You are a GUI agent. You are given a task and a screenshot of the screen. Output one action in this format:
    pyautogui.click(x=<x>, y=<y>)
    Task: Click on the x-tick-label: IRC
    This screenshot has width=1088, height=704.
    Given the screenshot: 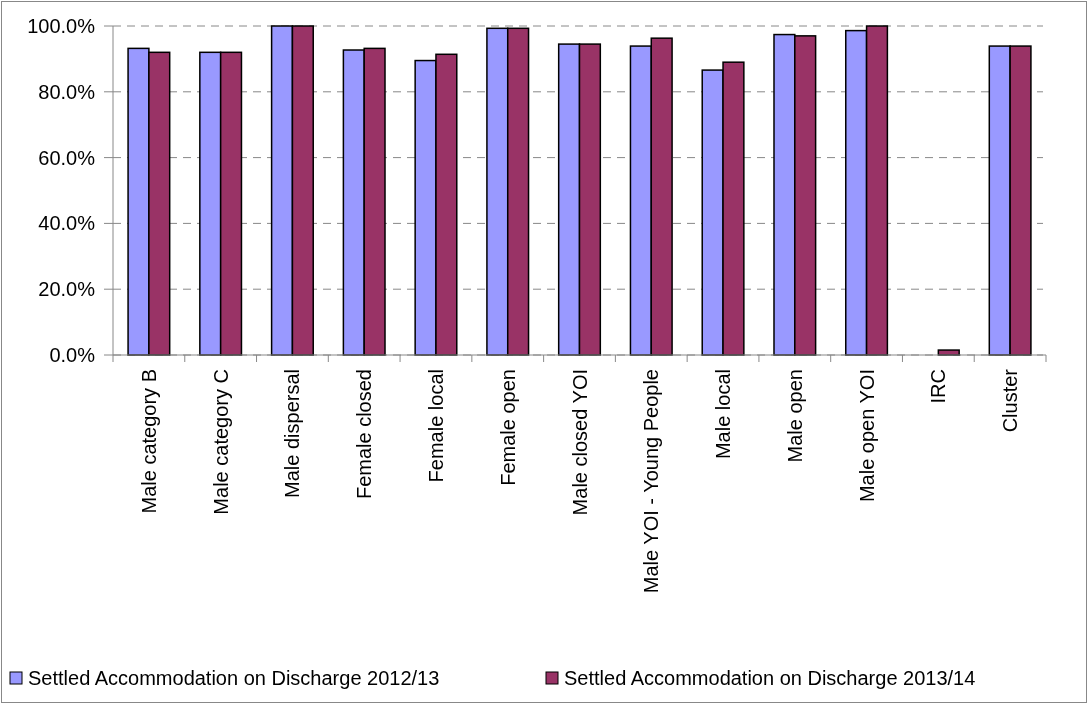 What is the action you would take?
    pyautogui.click(x=938, y=386)
    